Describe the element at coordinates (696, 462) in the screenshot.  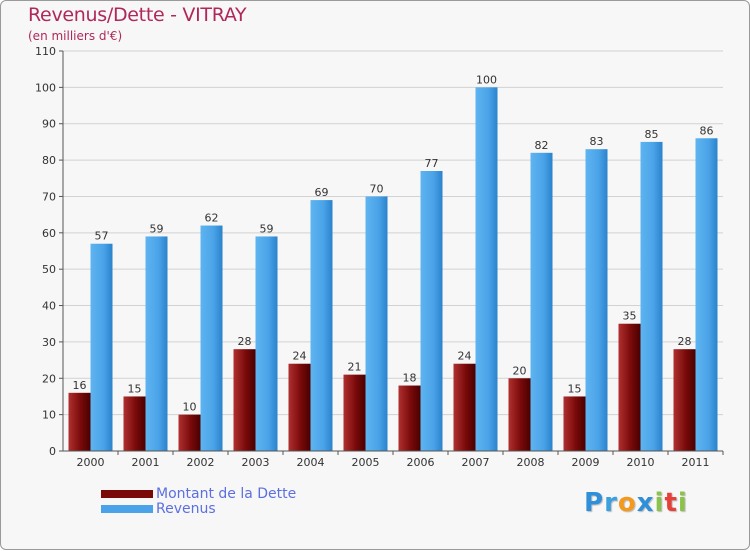
I see `x-tick-label: 2011` at that location.